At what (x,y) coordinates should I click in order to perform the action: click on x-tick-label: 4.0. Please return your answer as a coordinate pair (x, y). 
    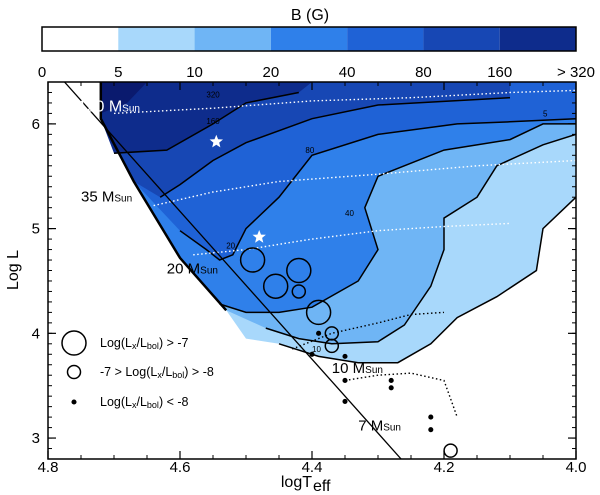
    Looking at the image, I should click on (576, 467).